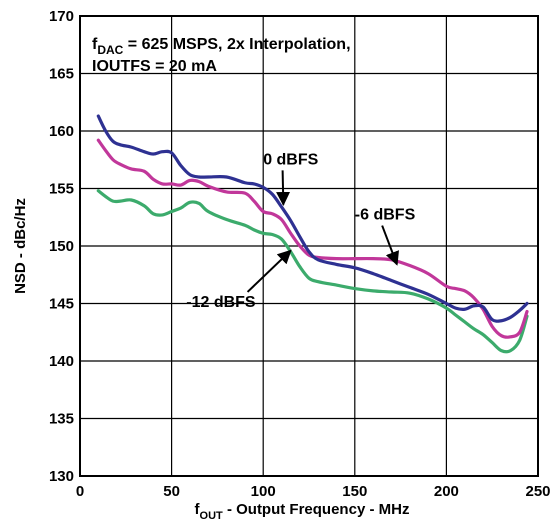 This screenshot has width=558, height=527. What do you see at coordinates (154, 66) in the screenshot?
I see `chart-title-line2: IOUTFS = 20 mA` at bounding box center [154, 66].